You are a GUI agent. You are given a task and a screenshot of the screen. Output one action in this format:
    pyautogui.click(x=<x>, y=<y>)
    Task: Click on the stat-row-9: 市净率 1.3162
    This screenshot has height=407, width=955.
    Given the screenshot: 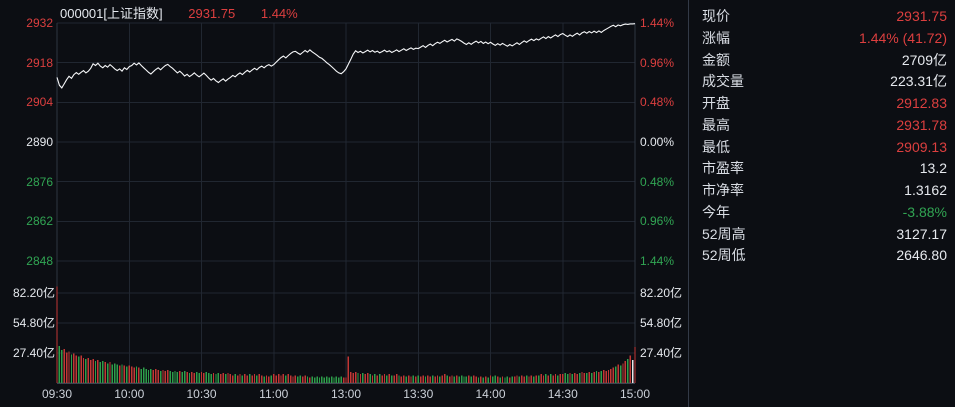 What is the action you would take?
    pyautogui.click(x=822, y=190)
    